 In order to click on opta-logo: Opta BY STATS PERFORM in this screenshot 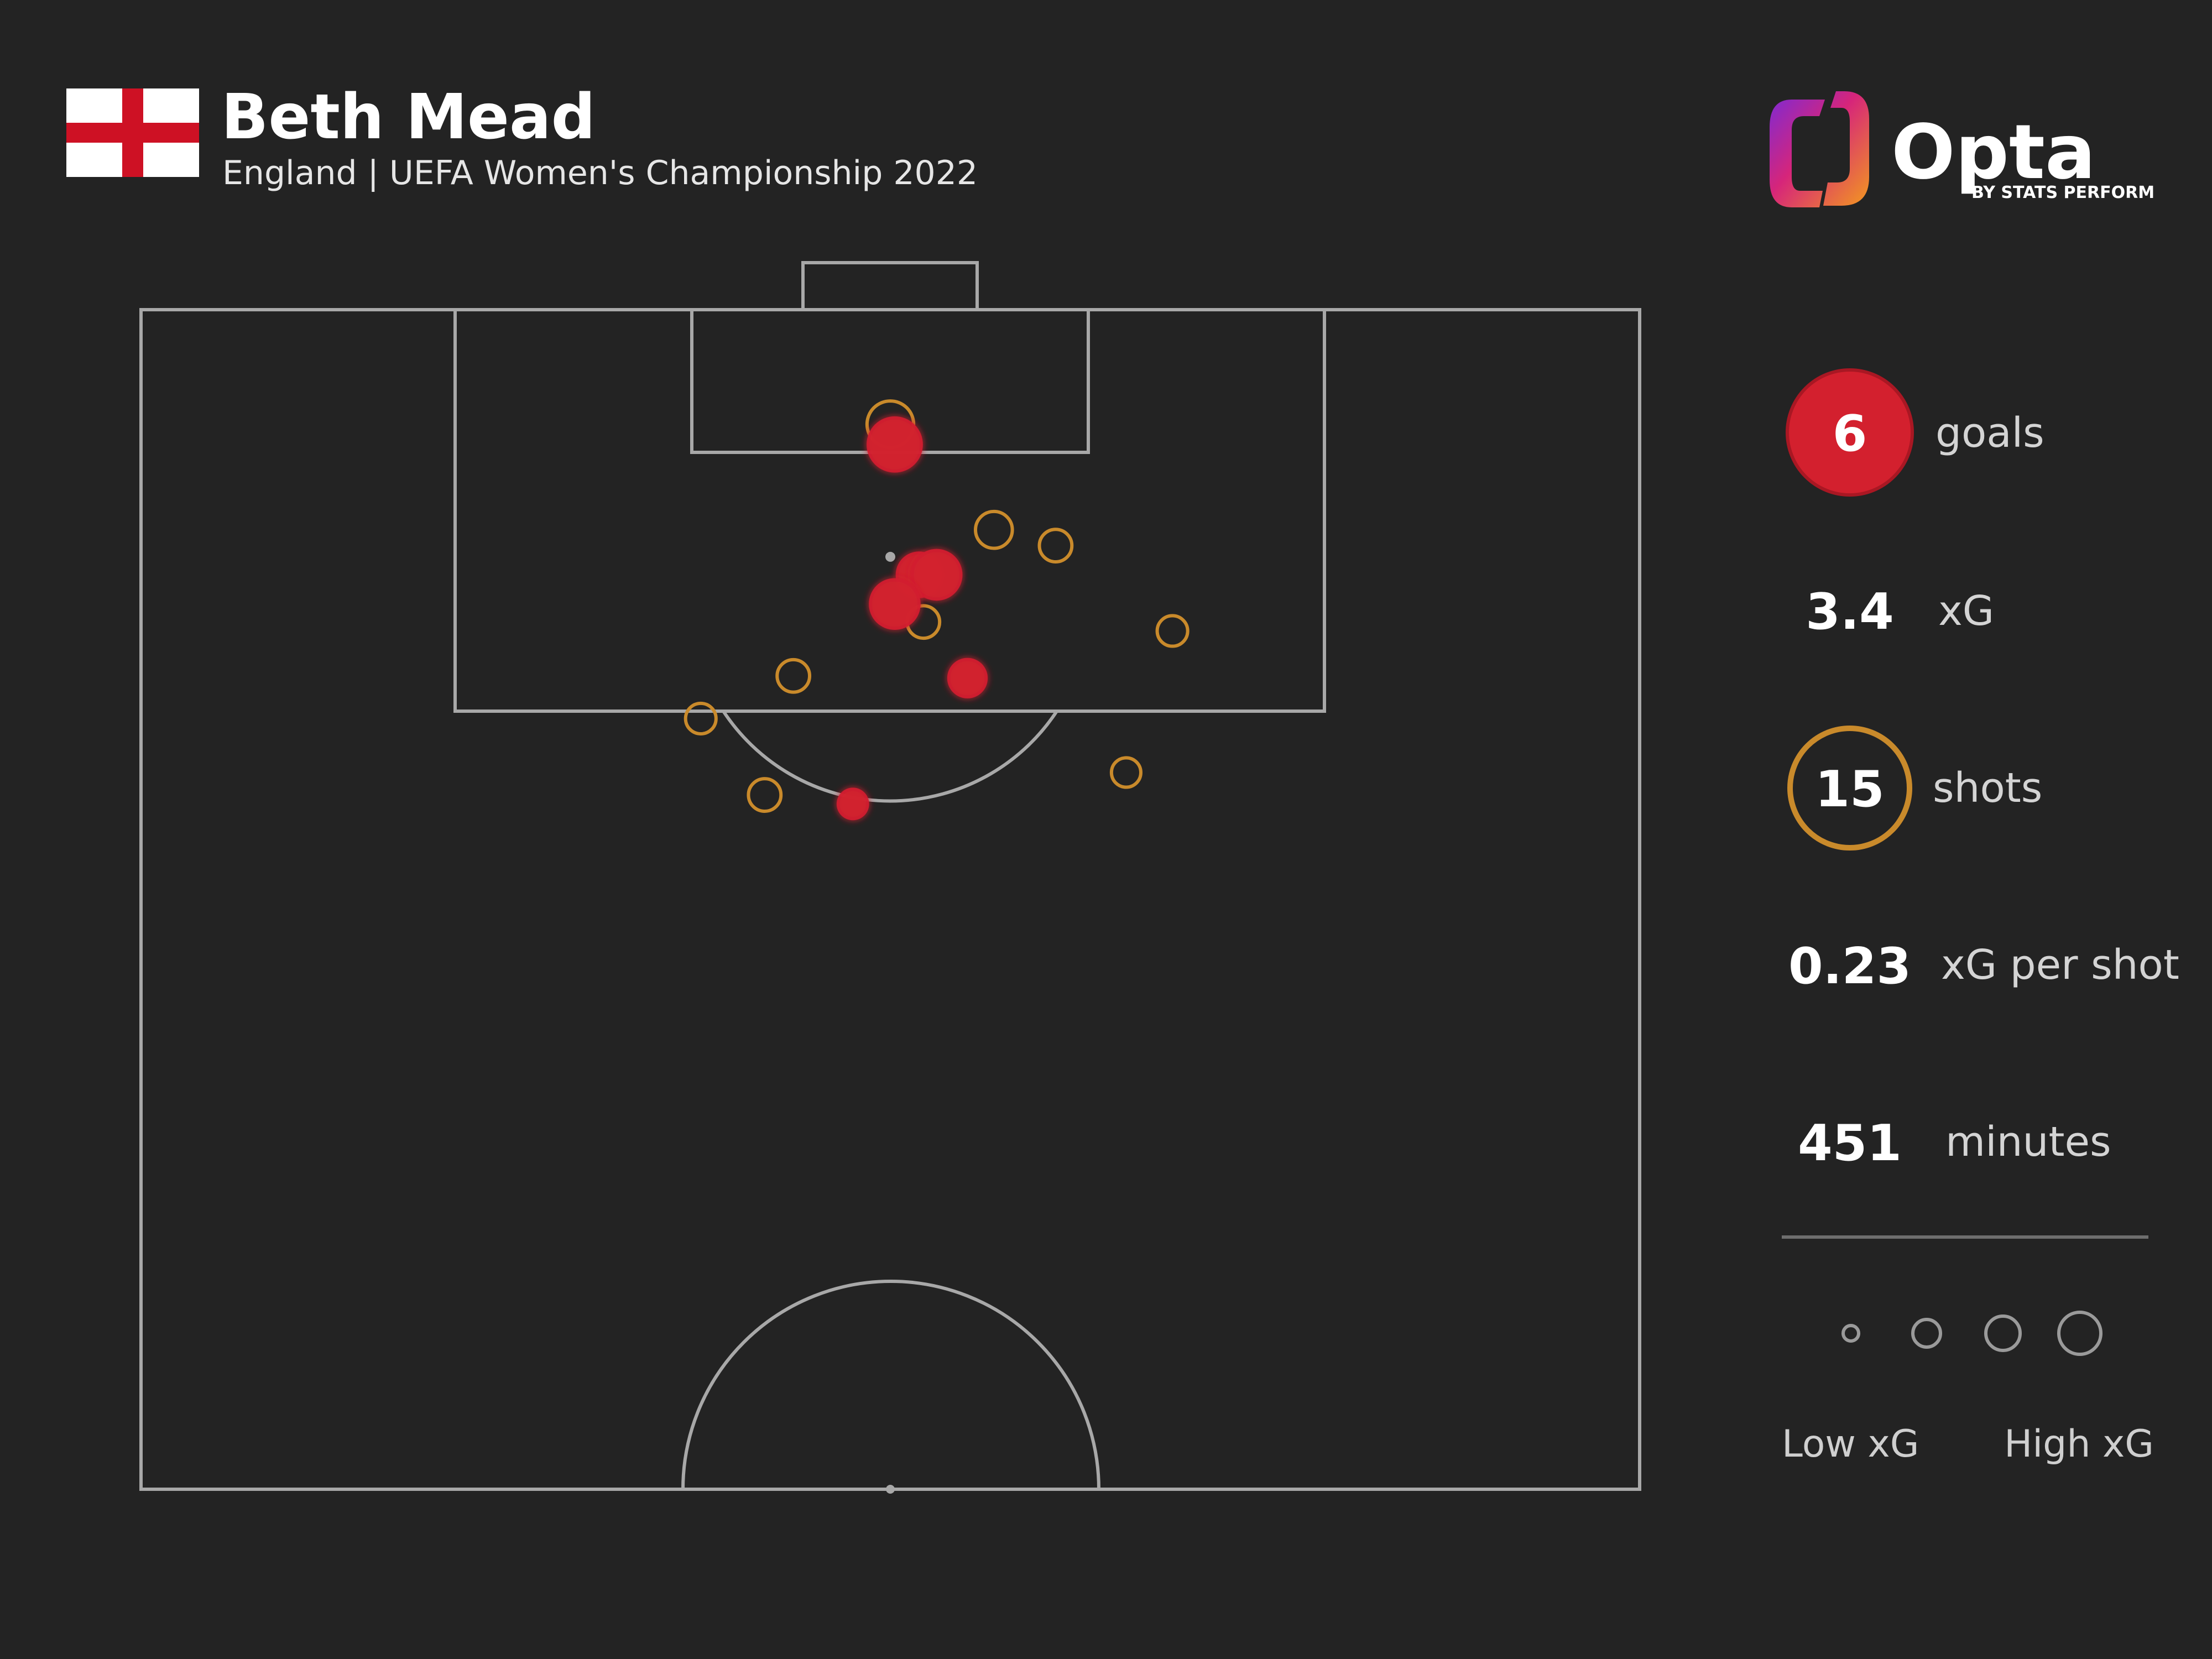, I will do `click(1962, 149)`.